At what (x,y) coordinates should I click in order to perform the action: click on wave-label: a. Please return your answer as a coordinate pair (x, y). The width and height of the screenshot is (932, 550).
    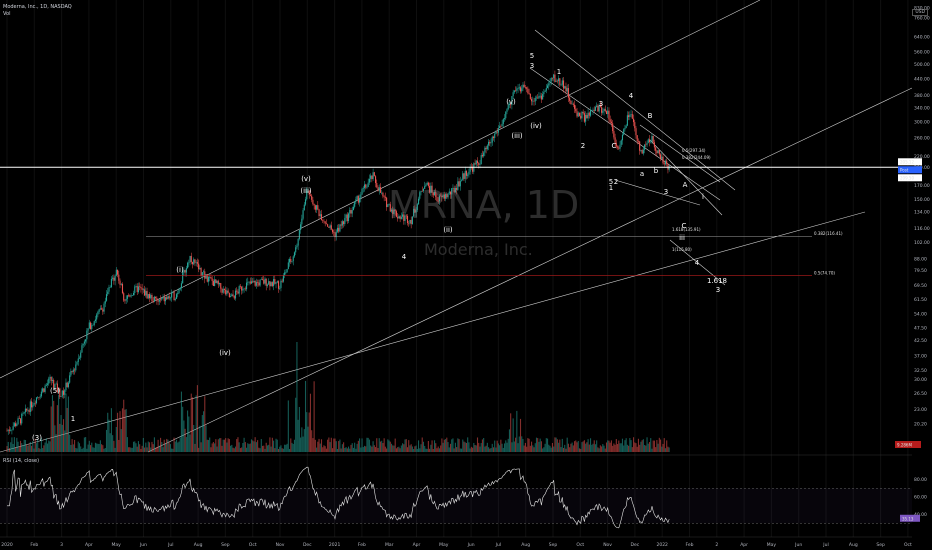
    Looking at the image, I should click on (642, 174).